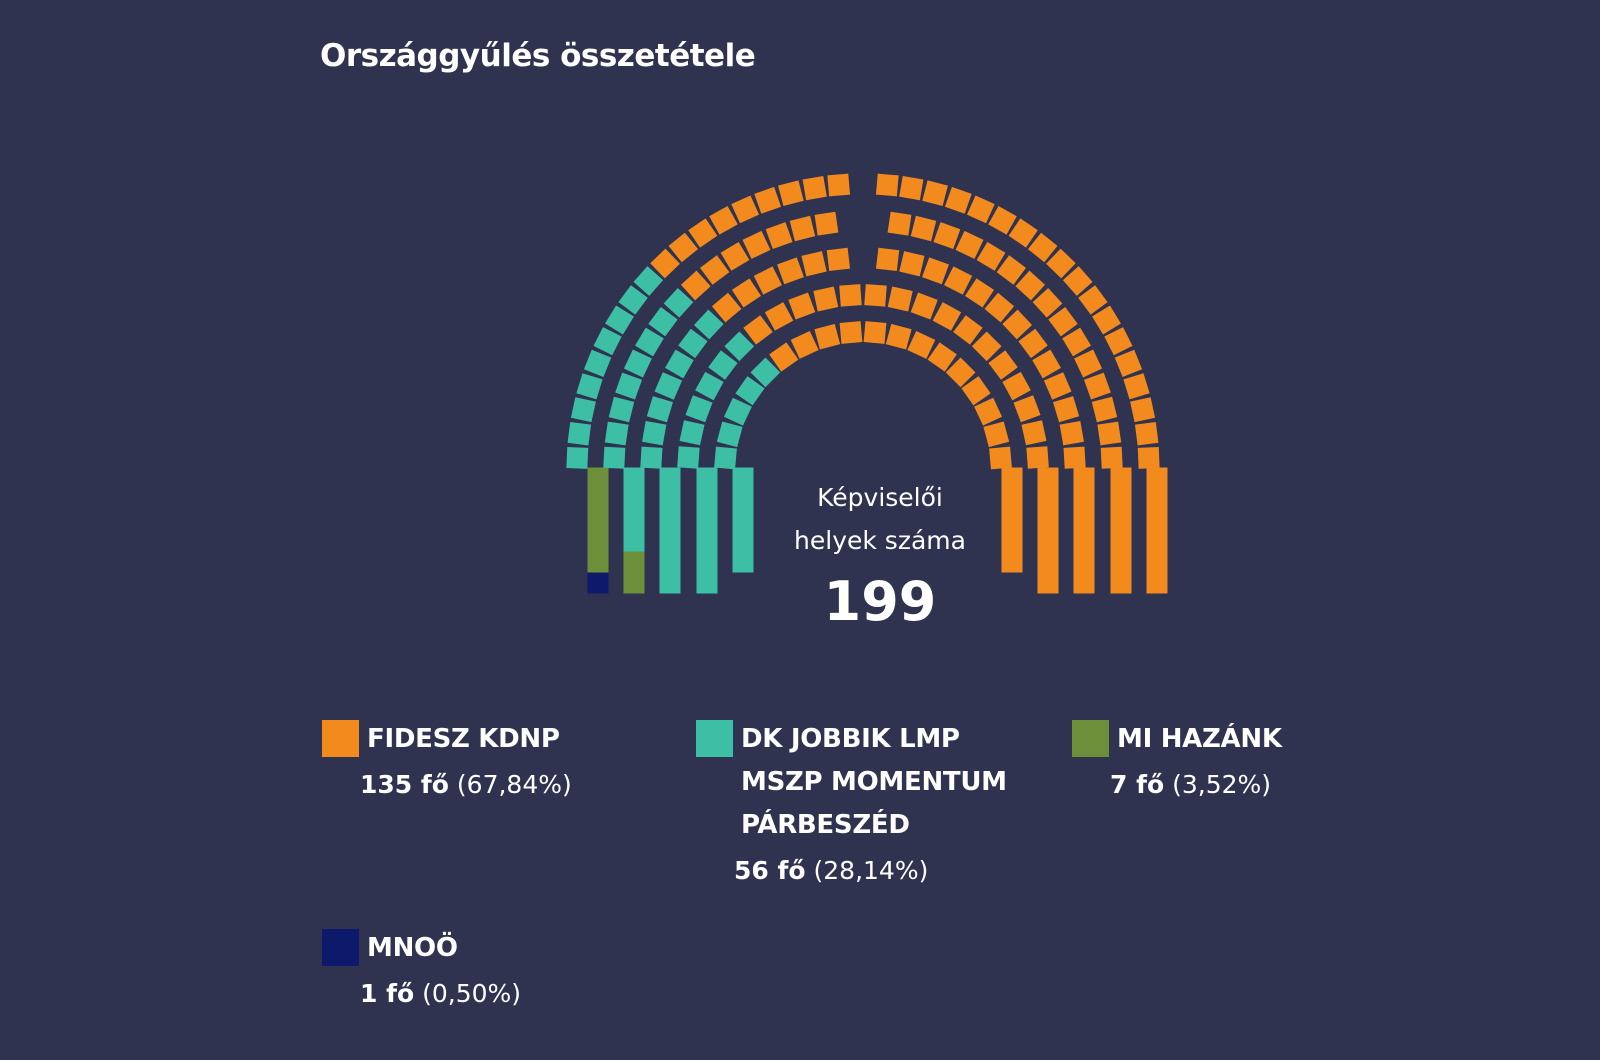 The width and height of the screenshot is (1600, 1060). I want to click on legend-swatch-opposition, so click(714, 738).